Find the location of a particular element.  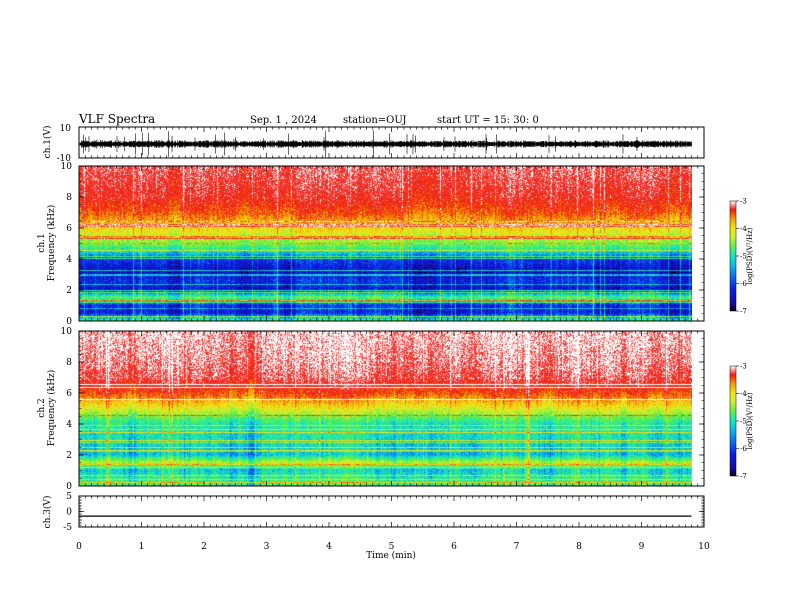

ch2-colorbar-tick-label: -7 is located at coordinates (743, 477).